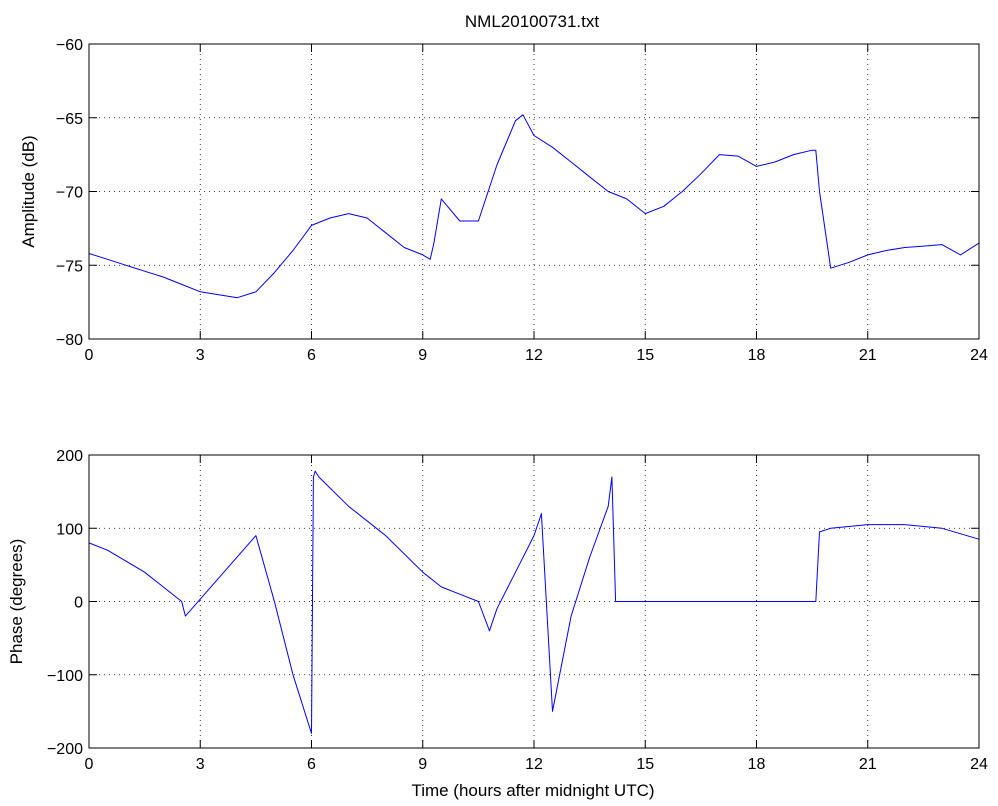 This screenshot has width=998, height=806. Describe the element at coordinates (69, 266) in the screenshot. I see `y-tick-label: −75` at that location.